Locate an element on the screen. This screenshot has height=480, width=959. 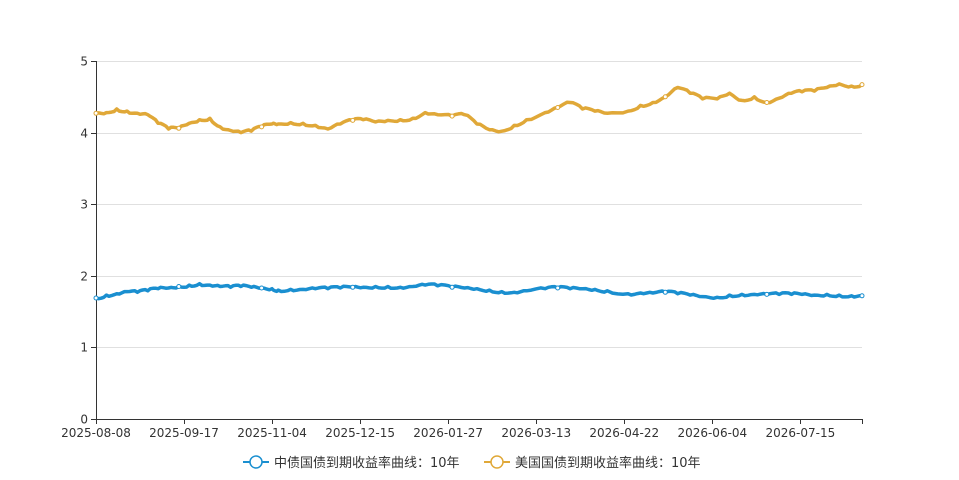
x-tick-label: 2025-08-08 is located at coordinates (96, 433).